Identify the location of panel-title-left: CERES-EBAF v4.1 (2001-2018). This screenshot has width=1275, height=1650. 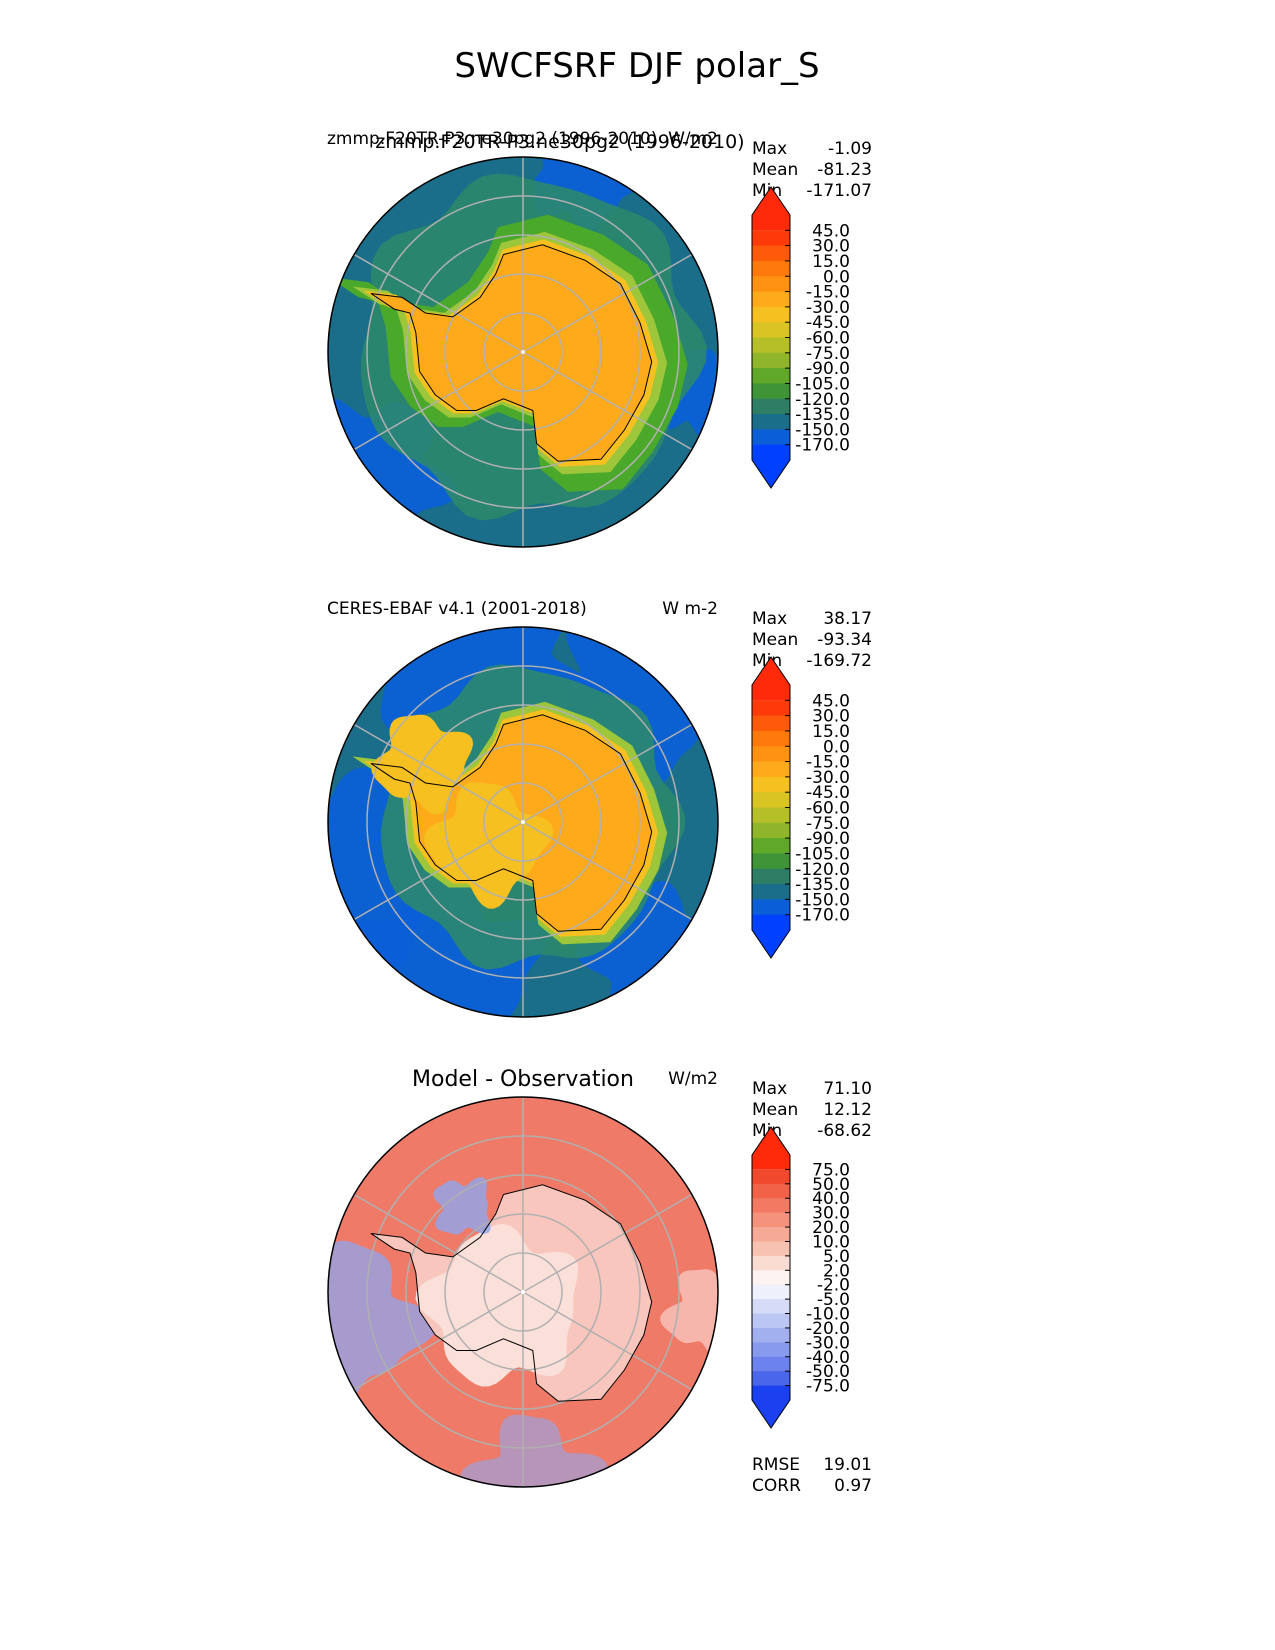
(457, 609).